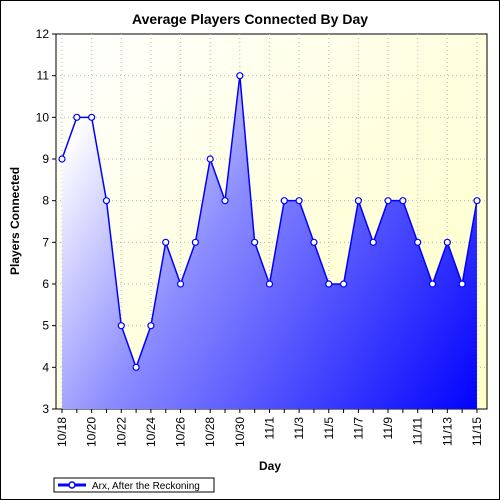  What do you see at coordinates (46, 221) in the screenshot?
I see `y-axis-ticks: 3 4 5 6 7 8 9 10 11 12` at bounding box center [46, 221].